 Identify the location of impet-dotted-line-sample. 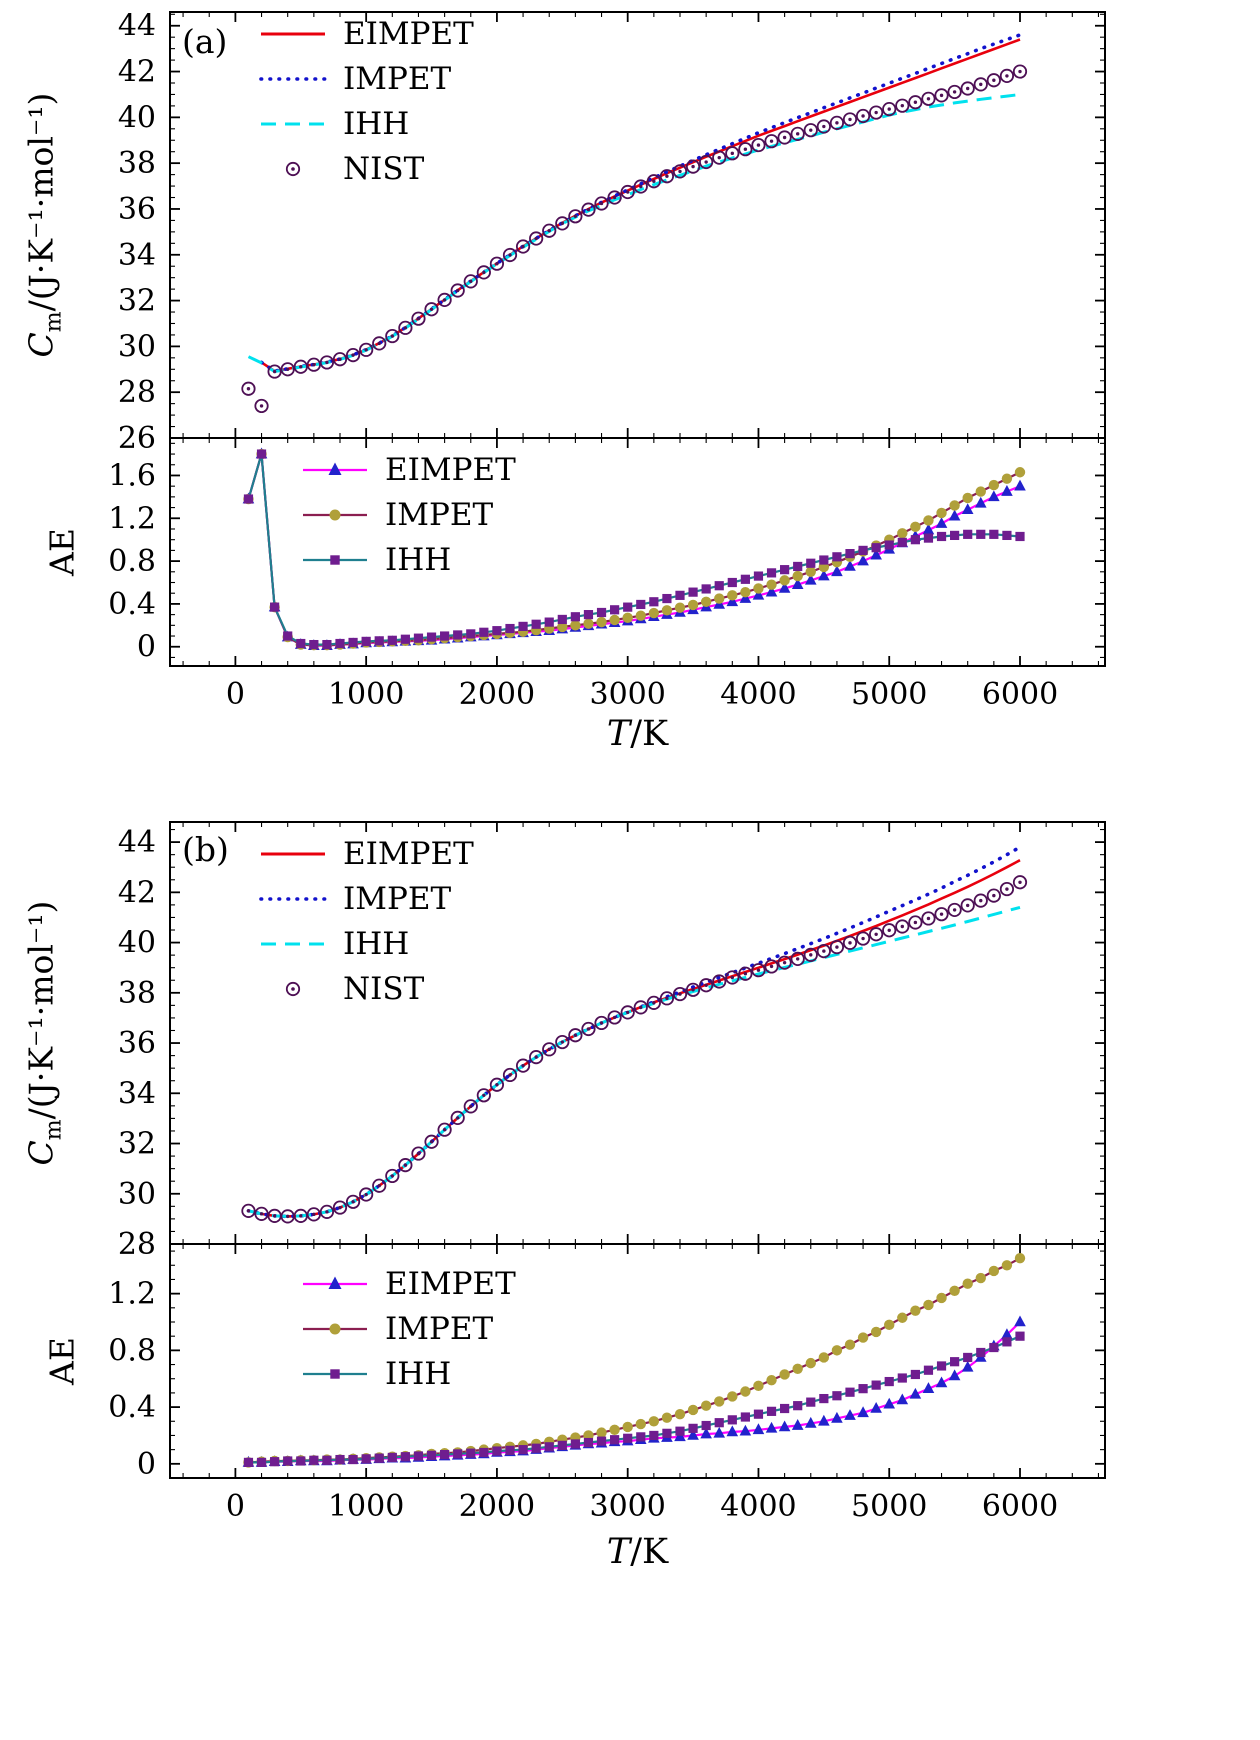
(293, 899).